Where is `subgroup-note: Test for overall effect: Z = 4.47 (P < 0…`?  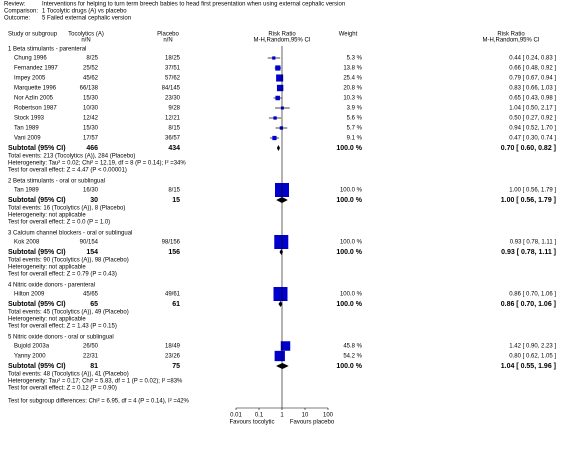 subgroup-note: Test for overall effect: Z = 4.47 (P < 0… is located at coordinates (67, 171).